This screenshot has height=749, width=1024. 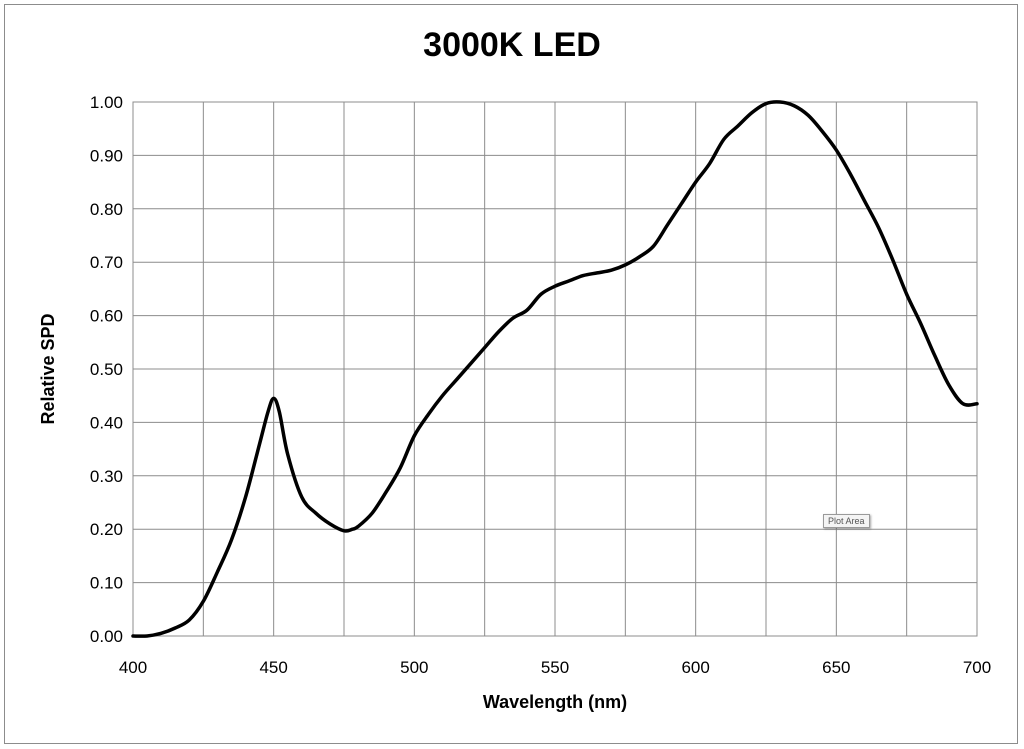 What do you see at coordinates (106, 369) in the screenshot?
I see `y-tick-label: 0.50` at bounding box center [106, 369].